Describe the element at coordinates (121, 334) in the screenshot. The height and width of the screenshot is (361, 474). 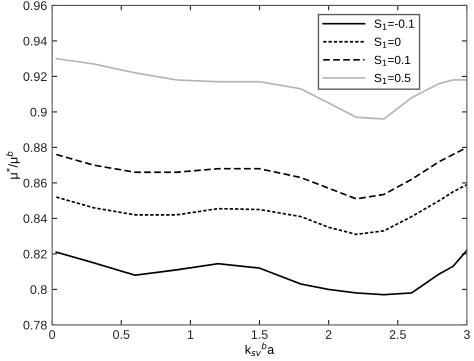
I see `x-tick-label: 0.5` at that location.